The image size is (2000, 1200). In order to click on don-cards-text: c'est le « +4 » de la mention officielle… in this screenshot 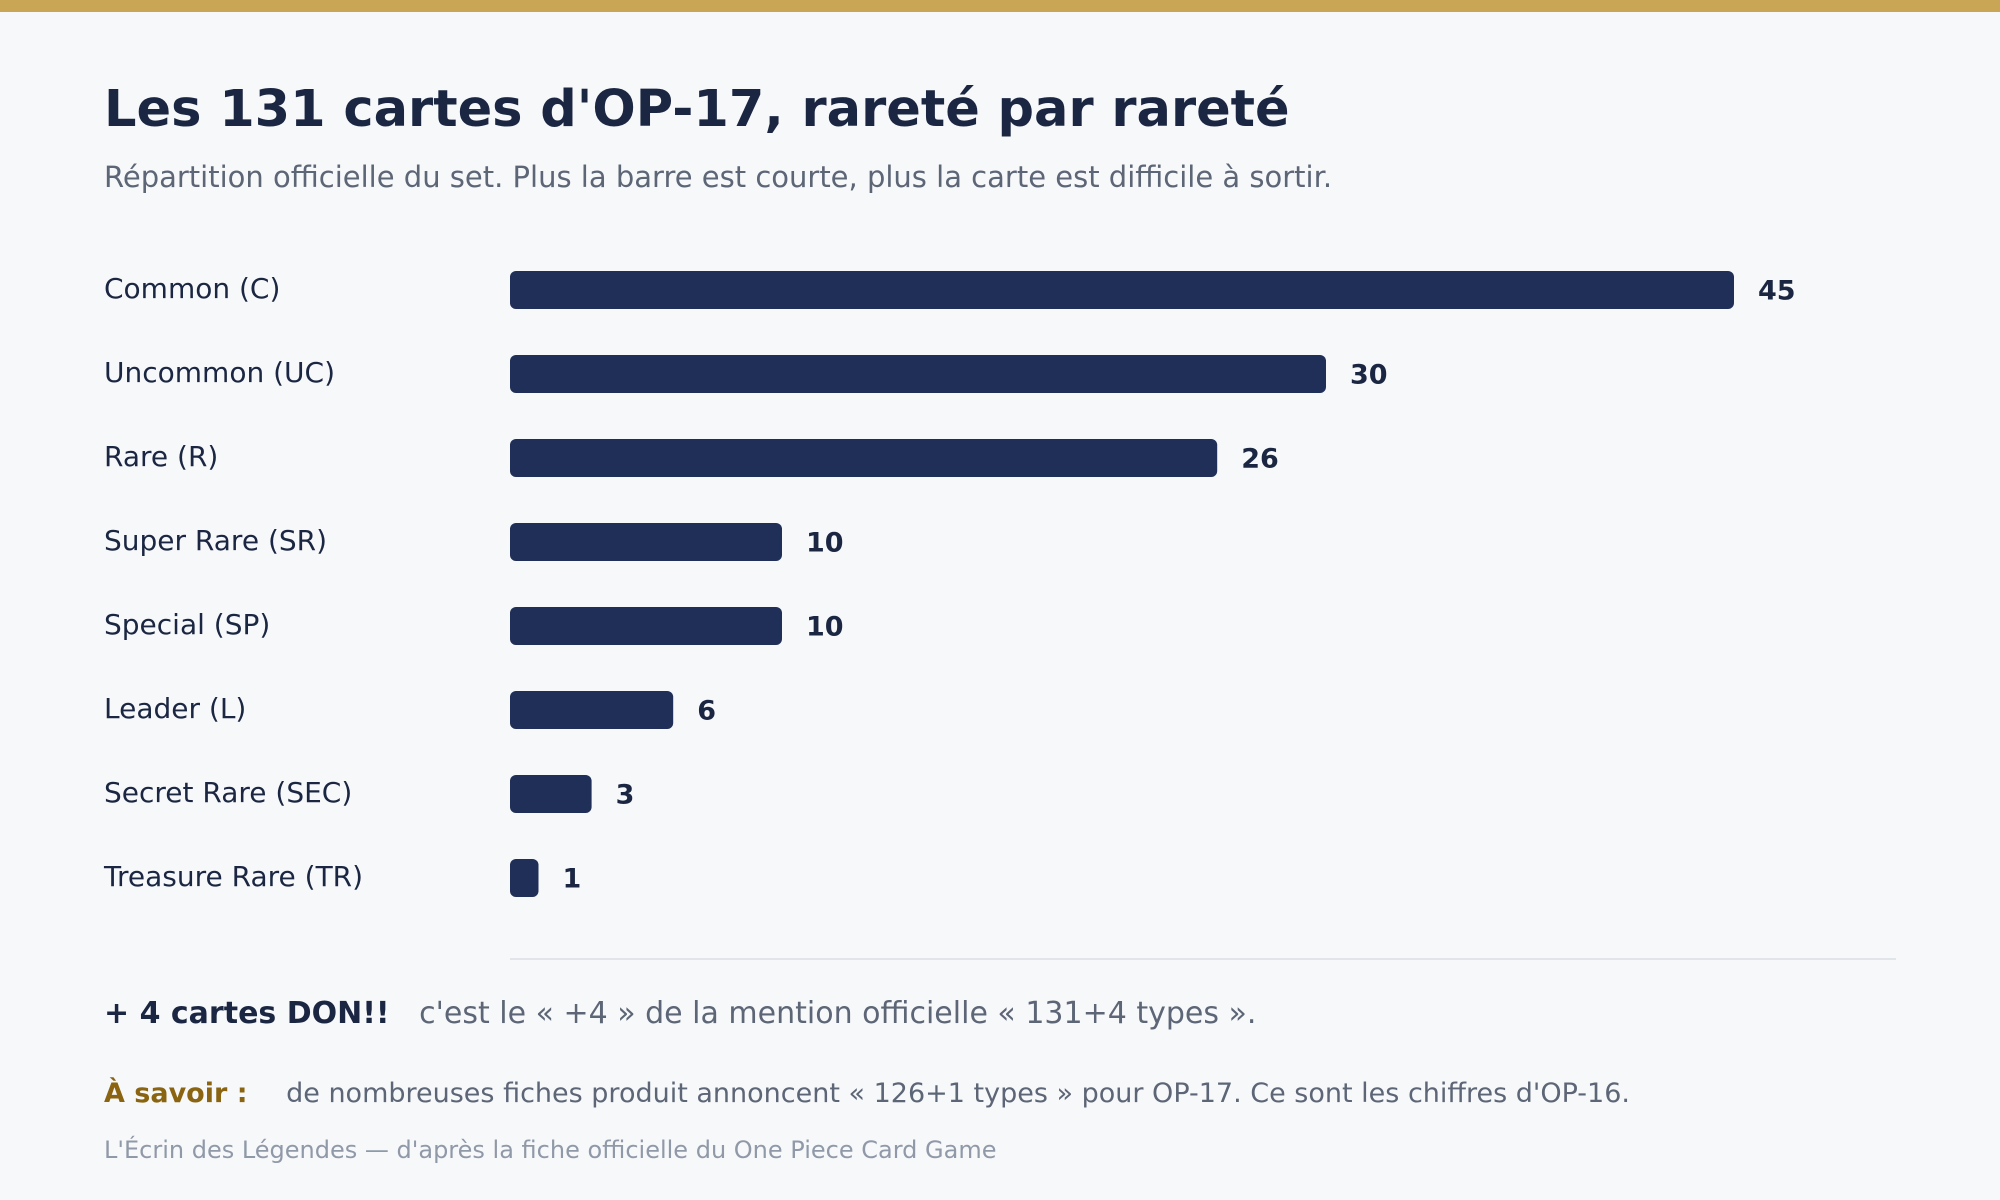, I will do `click(838, 1013)`.